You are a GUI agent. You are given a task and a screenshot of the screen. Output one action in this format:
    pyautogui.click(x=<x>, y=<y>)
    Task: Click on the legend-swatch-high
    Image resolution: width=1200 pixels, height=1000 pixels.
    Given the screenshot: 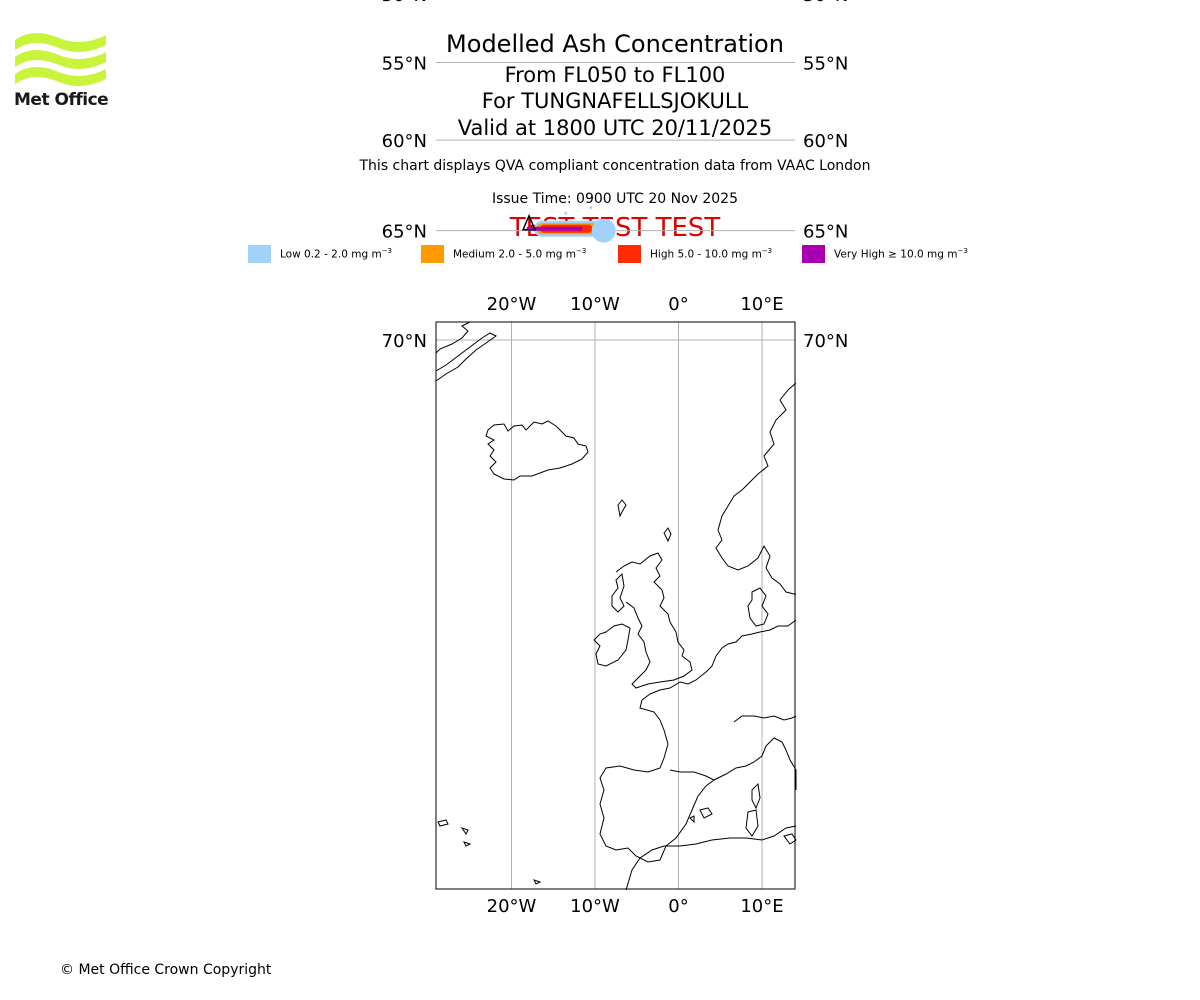 What is the action you would take?
    pyautogui.click(x=629, y=254)
    